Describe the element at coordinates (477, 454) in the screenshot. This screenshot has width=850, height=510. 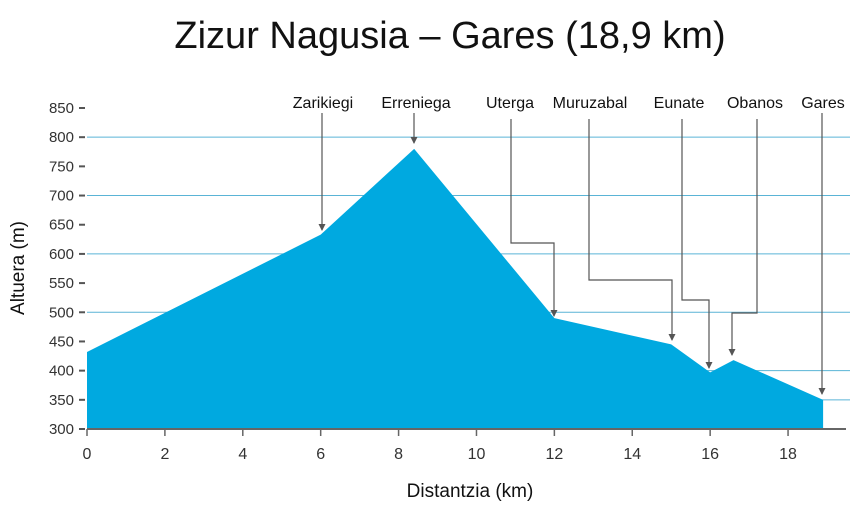
I see `x-tick-label: 10` at that location.